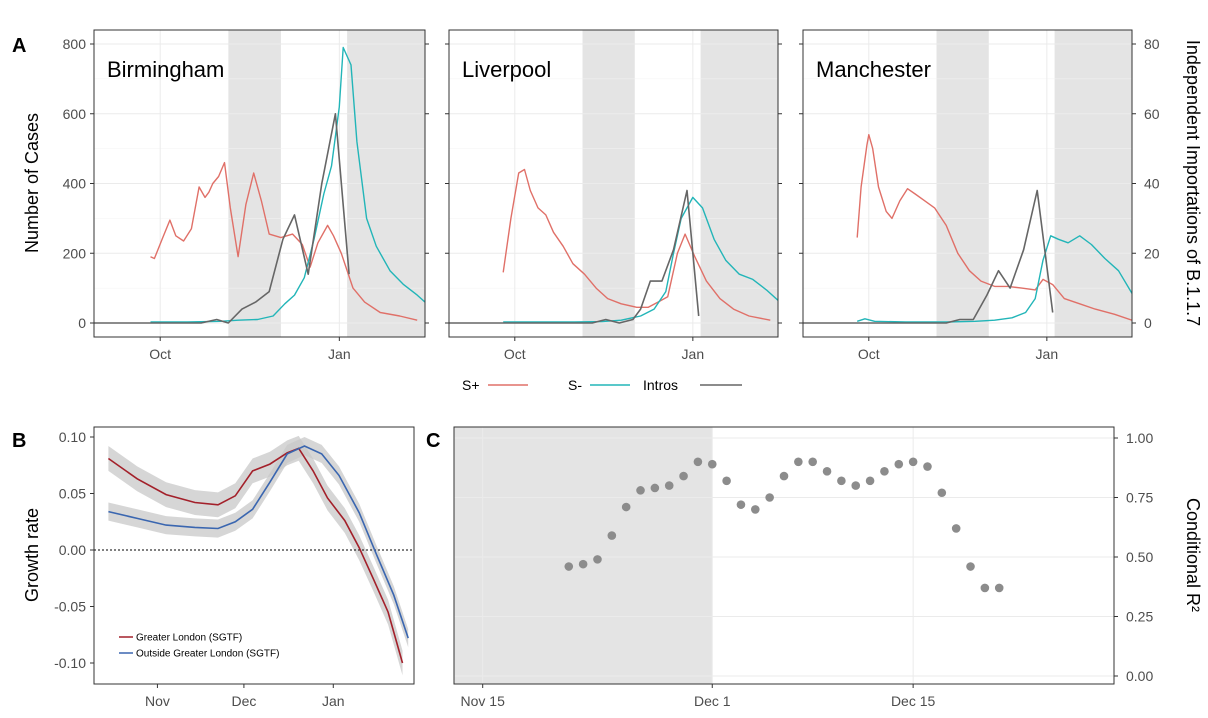  I want to click on y-tick-label-r2: 0.25, so click(1139, 617).